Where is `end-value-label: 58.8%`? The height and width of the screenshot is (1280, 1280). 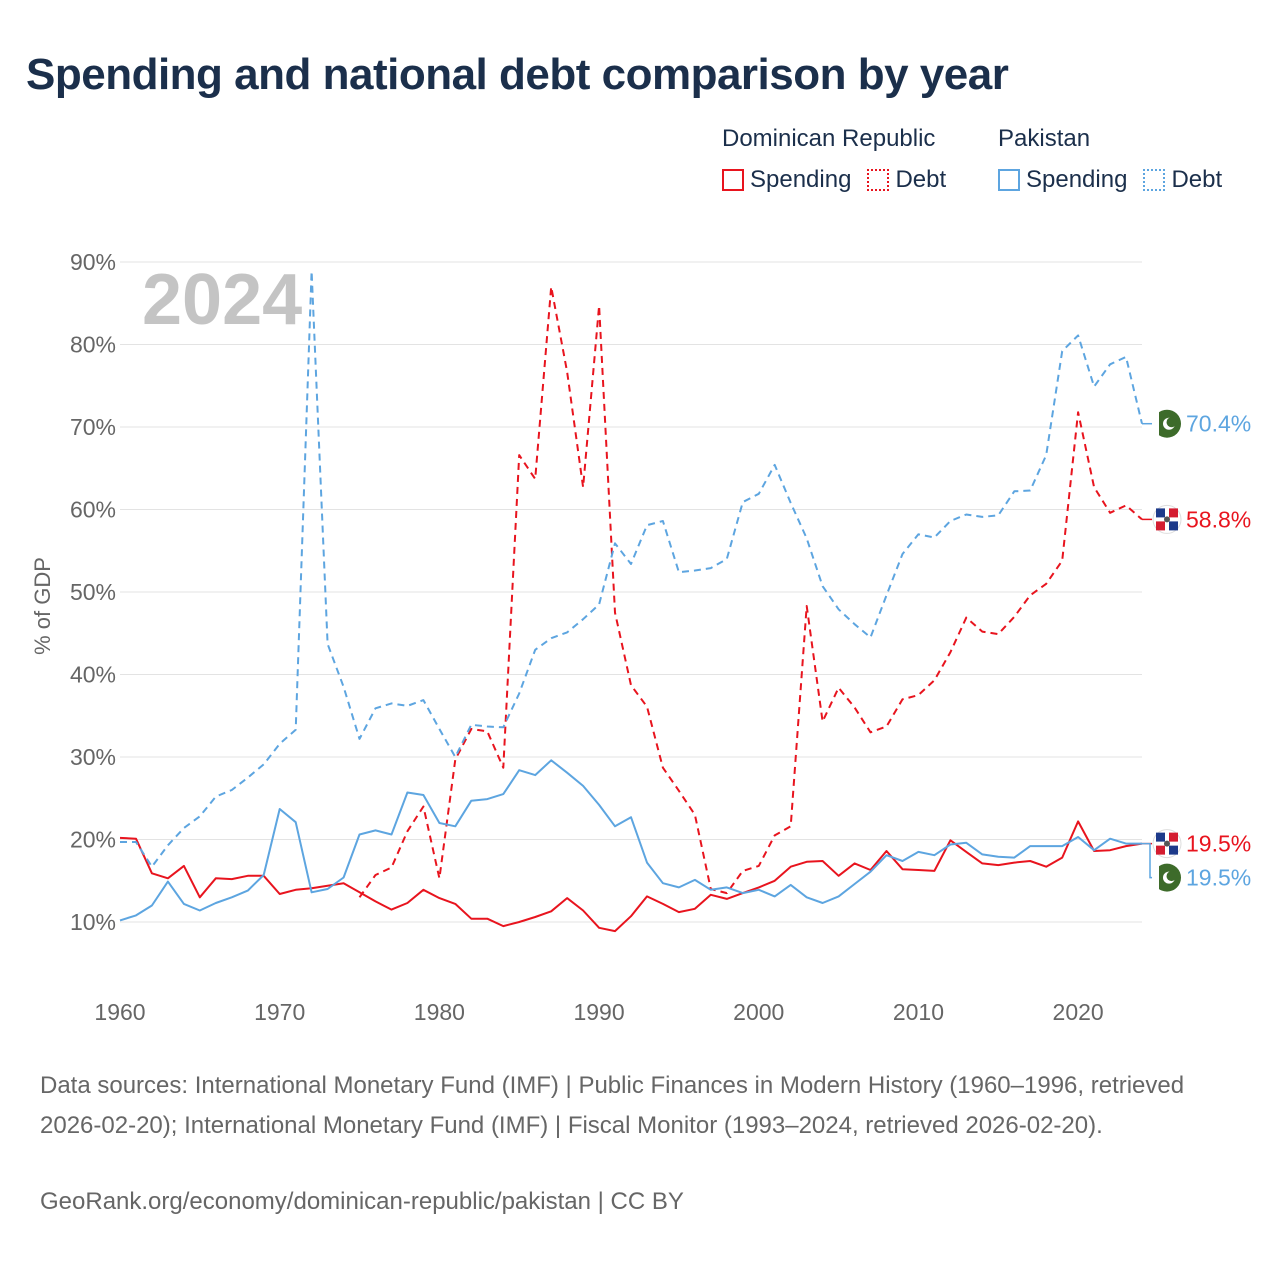
end-value-label: 58.8% is located at coordinates (1218, 519).